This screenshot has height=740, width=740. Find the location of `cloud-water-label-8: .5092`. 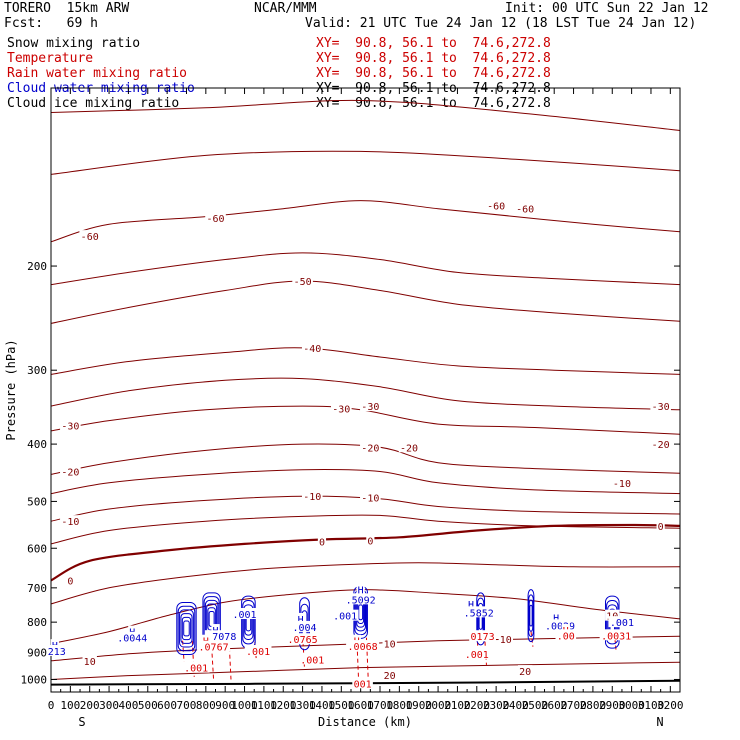

cloud-water-label-8: .5092 is located at coordinates (361, 600).